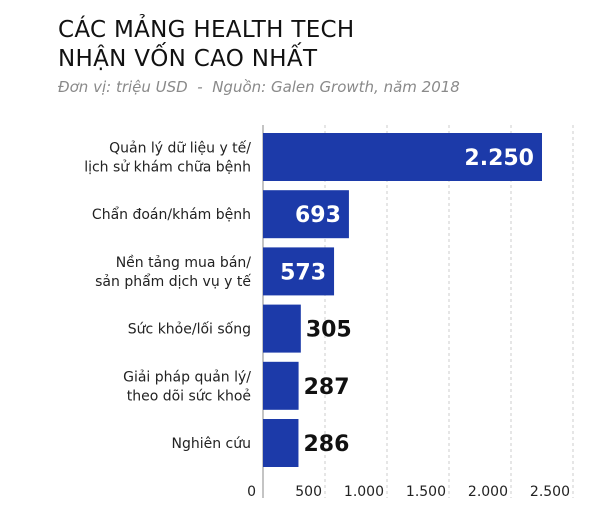 This screenshot has height=519, width=600. Describe the element at coordinates (187, 377) in the screenshot. I see `category-label: Giải pháp quản lý/` at that location.